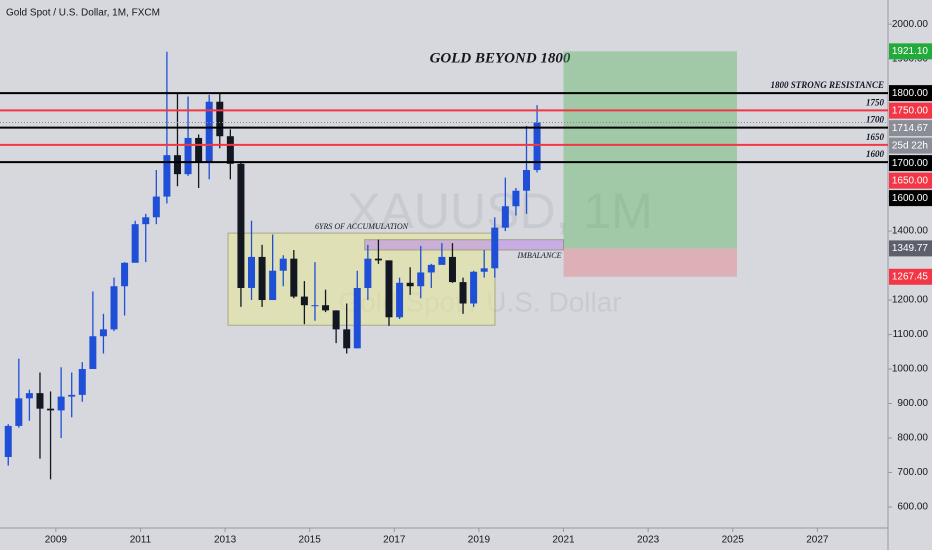  What do you see at coordinates (875, 154) in the screenshot?
I see `level-label: 1600` at bounding box center [875, 154].